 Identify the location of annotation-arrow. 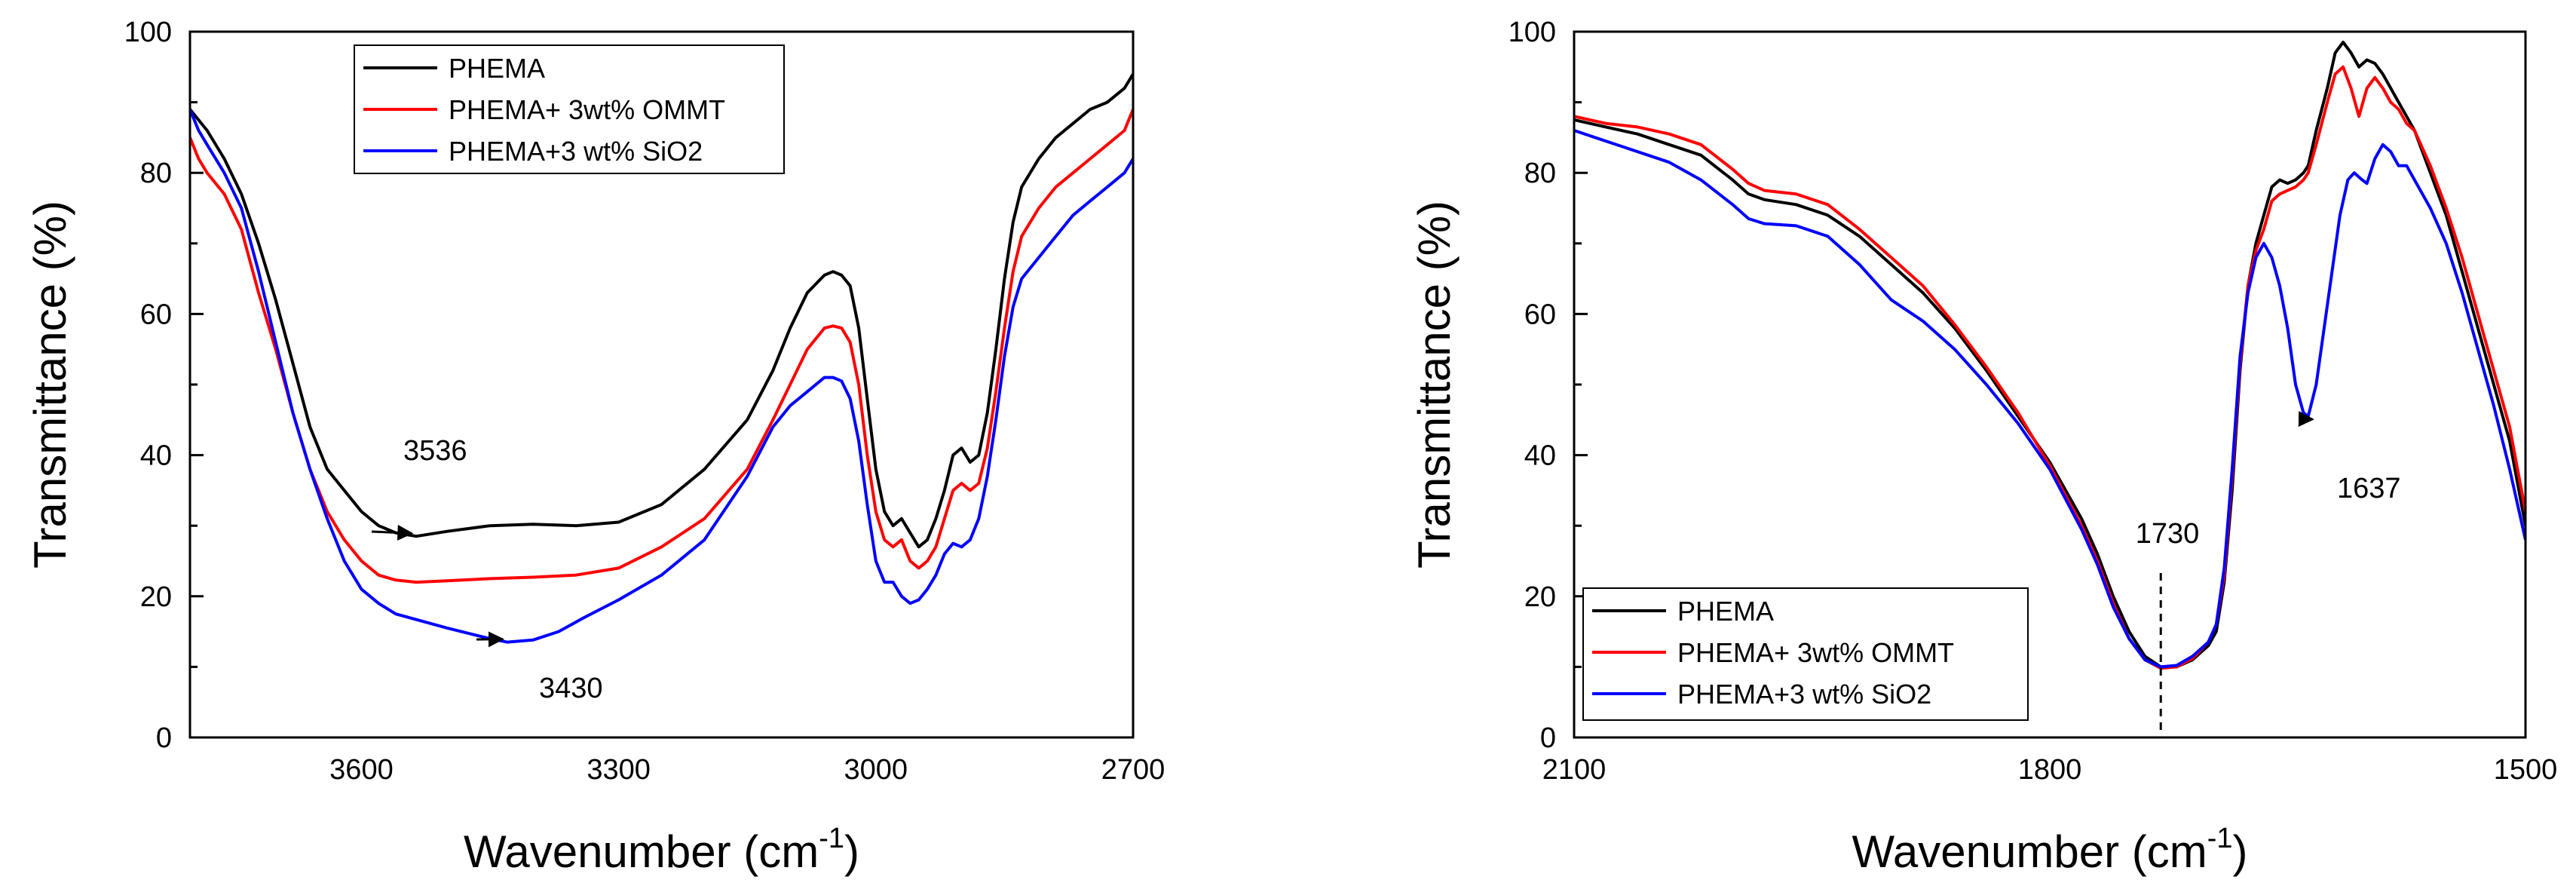
(392, 532).